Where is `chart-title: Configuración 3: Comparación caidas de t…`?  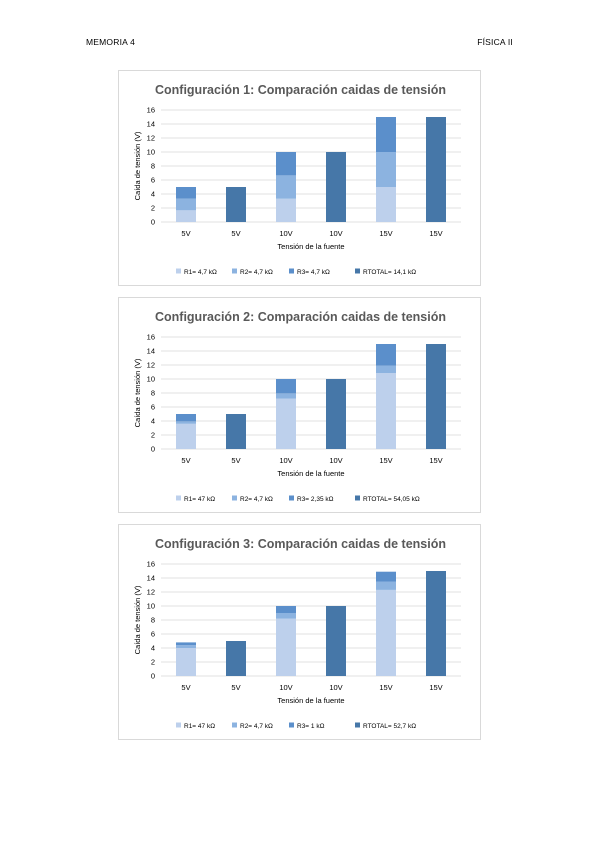 chart-title: Configuración 3: Comparación caidas de t… is located at coordinates (300, 544).